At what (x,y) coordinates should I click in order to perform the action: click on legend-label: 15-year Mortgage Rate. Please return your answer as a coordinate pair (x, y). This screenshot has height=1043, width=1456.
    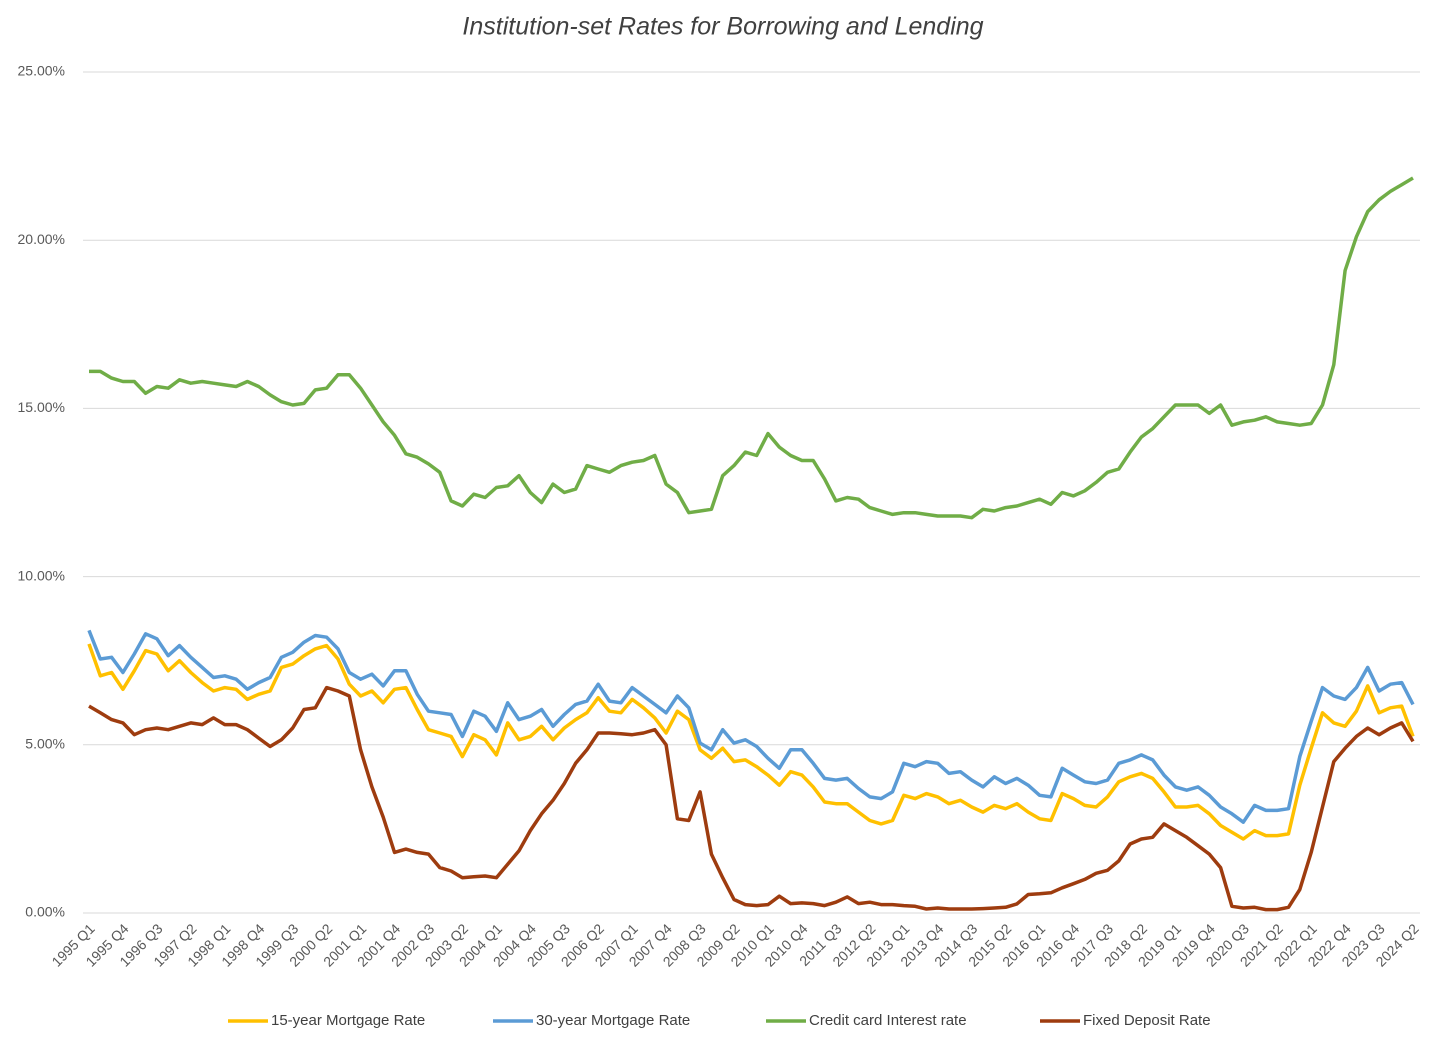
    Looking at the image, I should click on (348, 1020).